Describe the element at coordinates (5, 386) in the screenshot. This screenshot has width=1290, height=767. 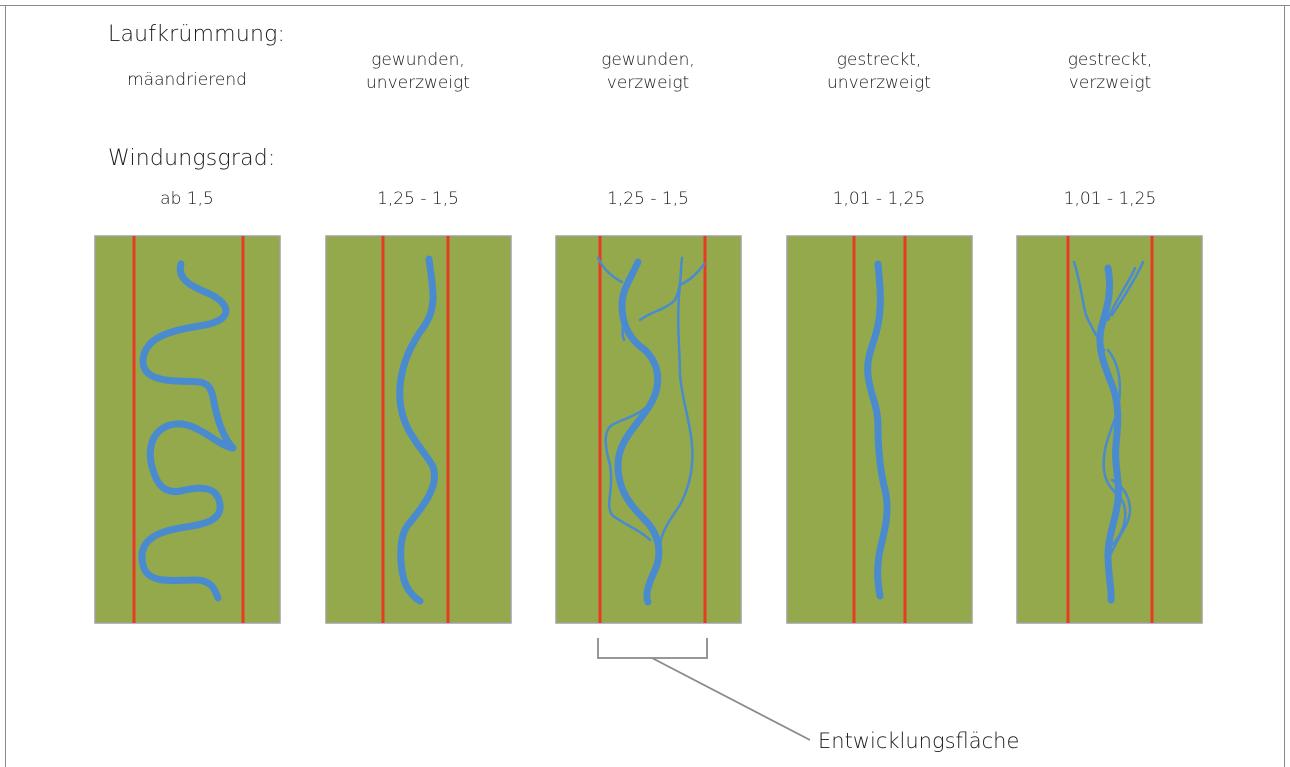
I see `frame-border-left` at that location.